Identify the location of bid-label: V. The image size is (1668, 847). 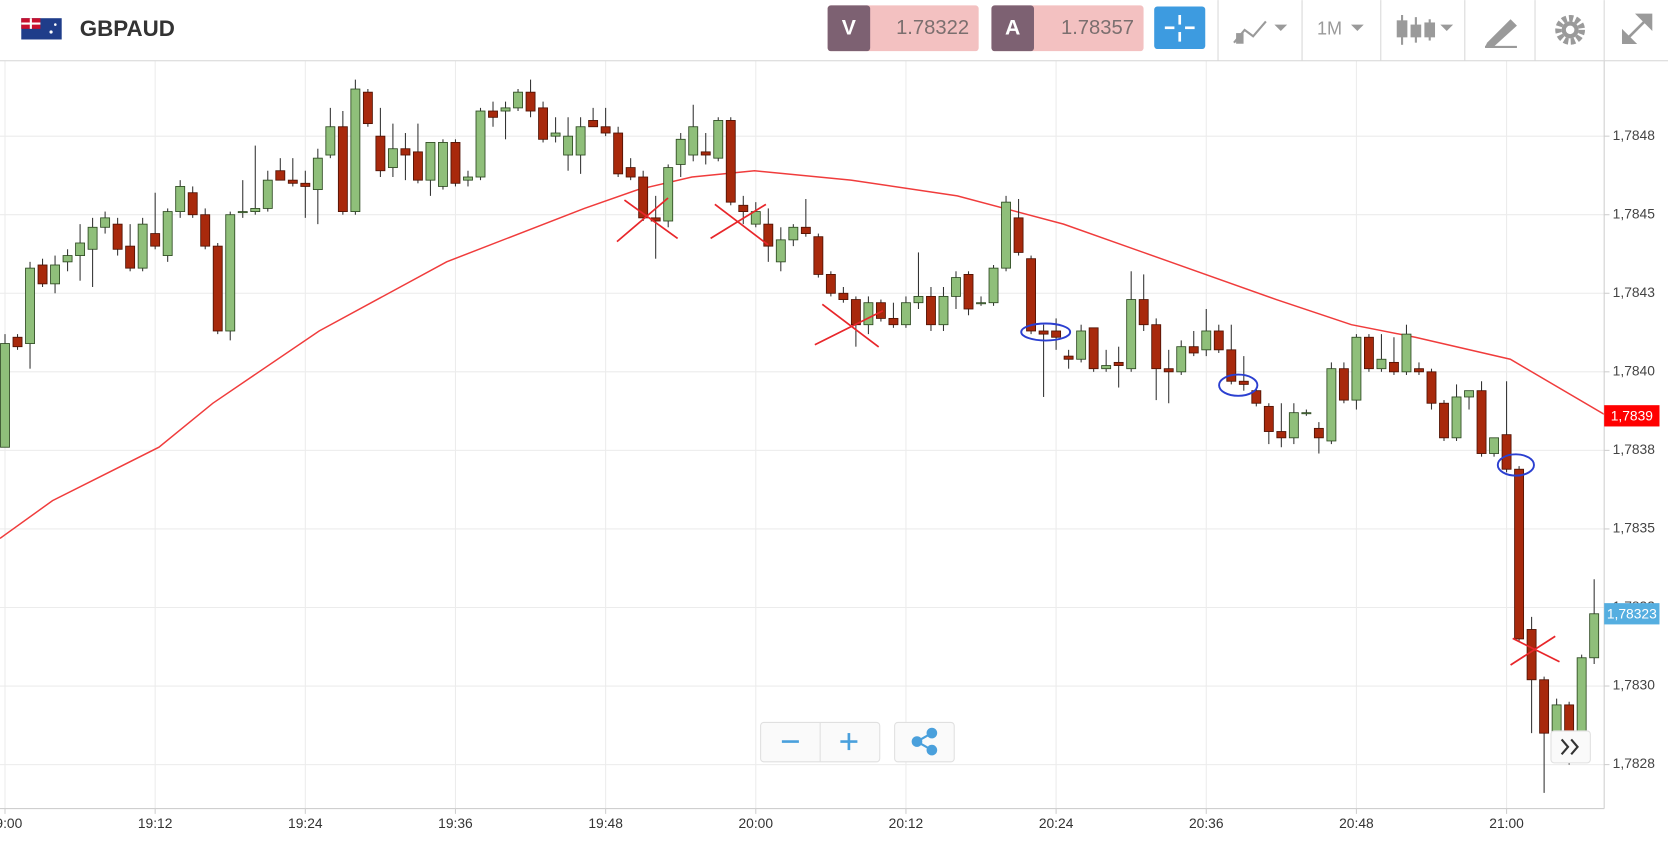
(849, 27).